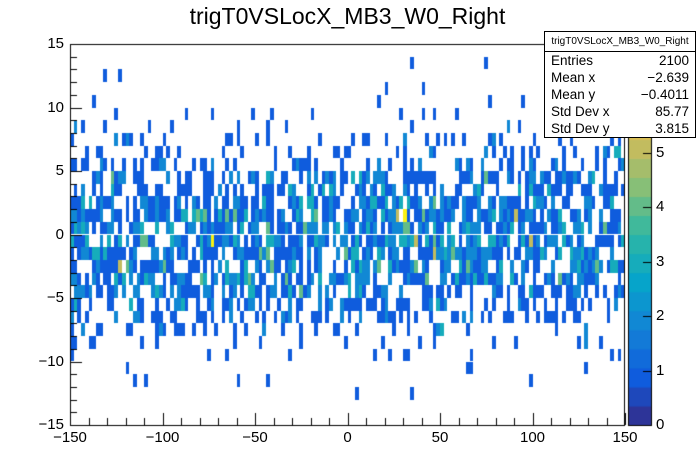 This screenshot has width=698, height=476. I want to click on x-tick-label: −150, so click(70, 437).